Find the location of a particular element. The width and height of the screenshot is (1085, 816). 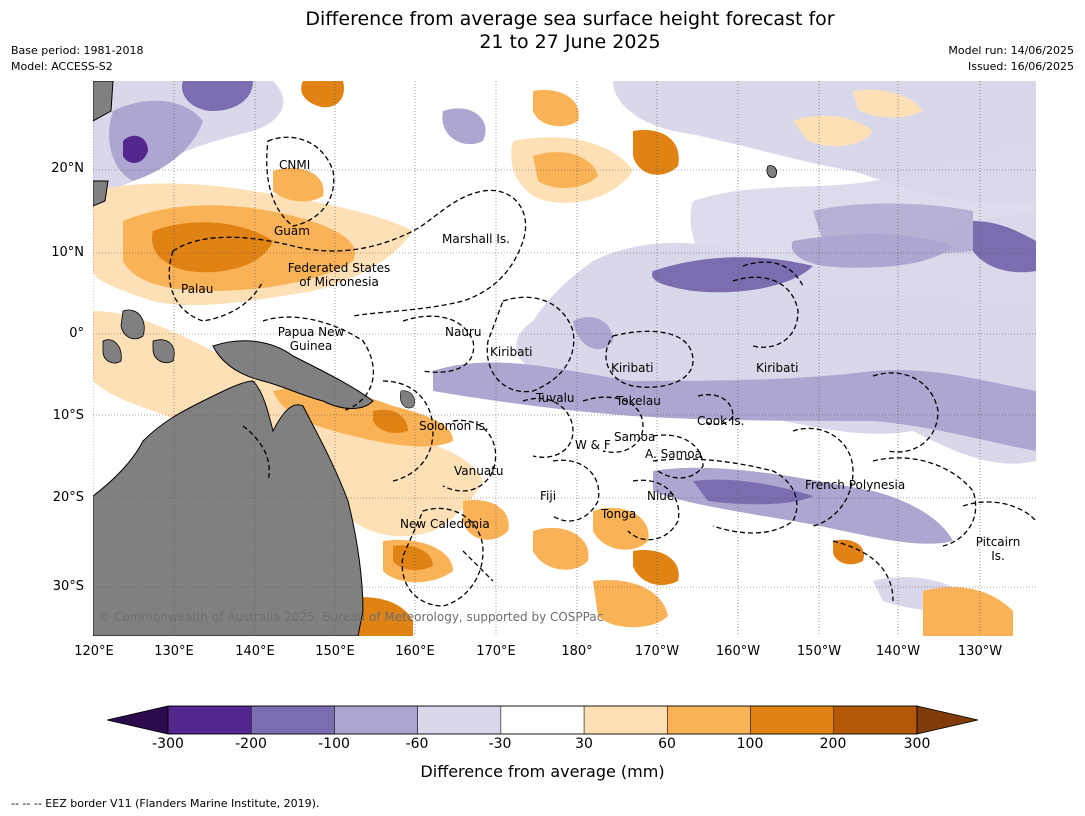

colorbar-tick-minus-60: -60 is located at coordinates (417, 744).